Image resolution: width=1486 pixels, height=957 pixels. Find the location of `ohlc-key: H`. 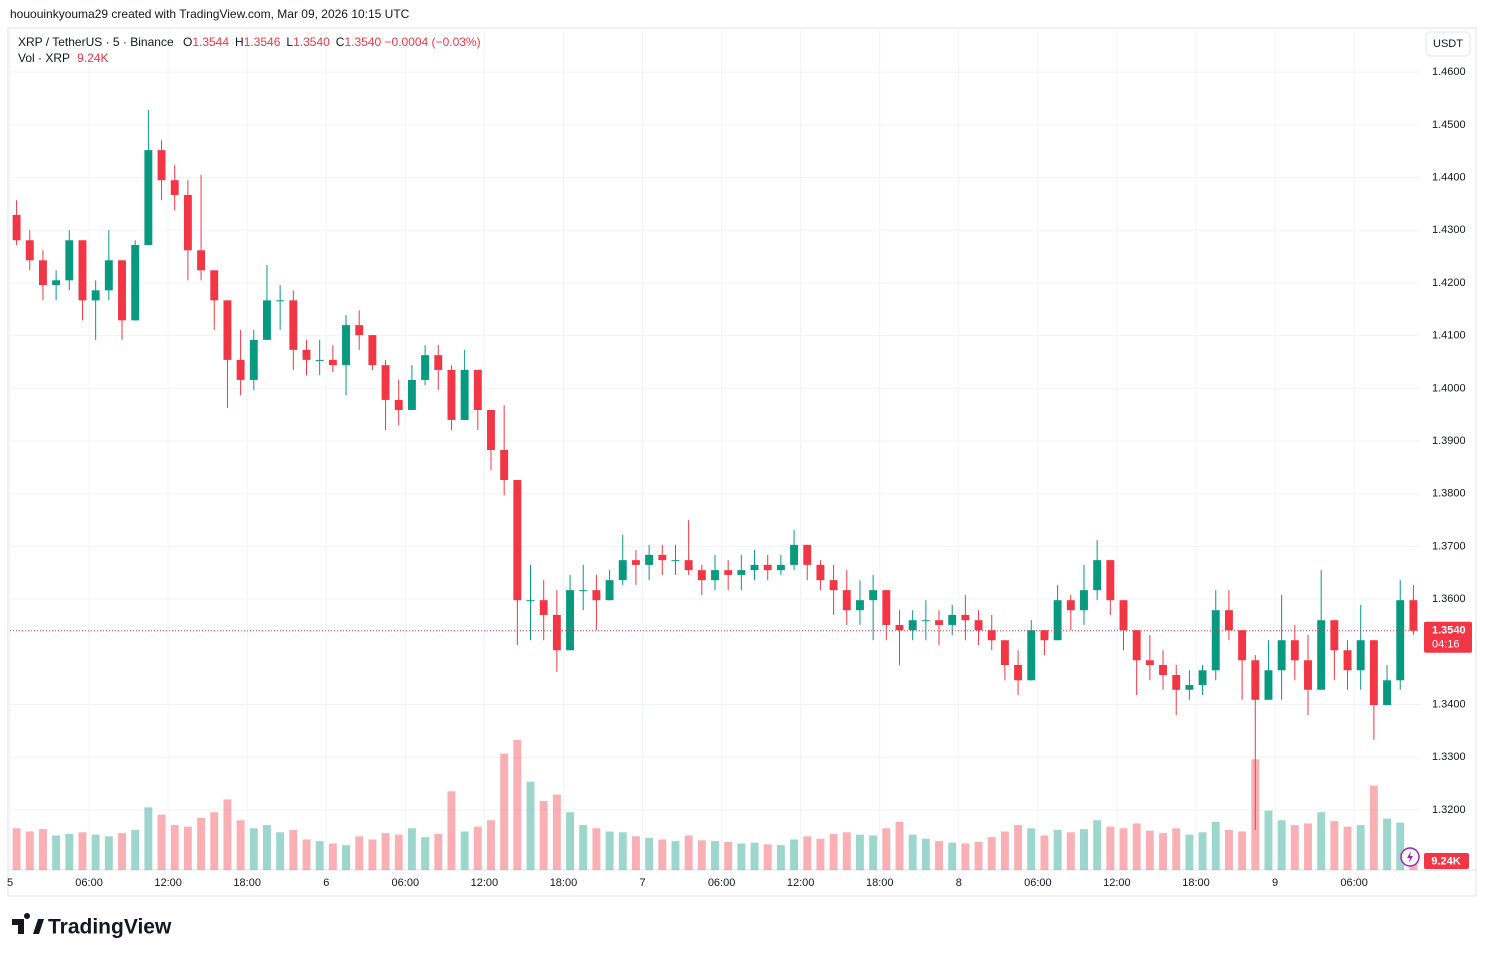

ohlc-key: H is located at coordinates (239, 42).